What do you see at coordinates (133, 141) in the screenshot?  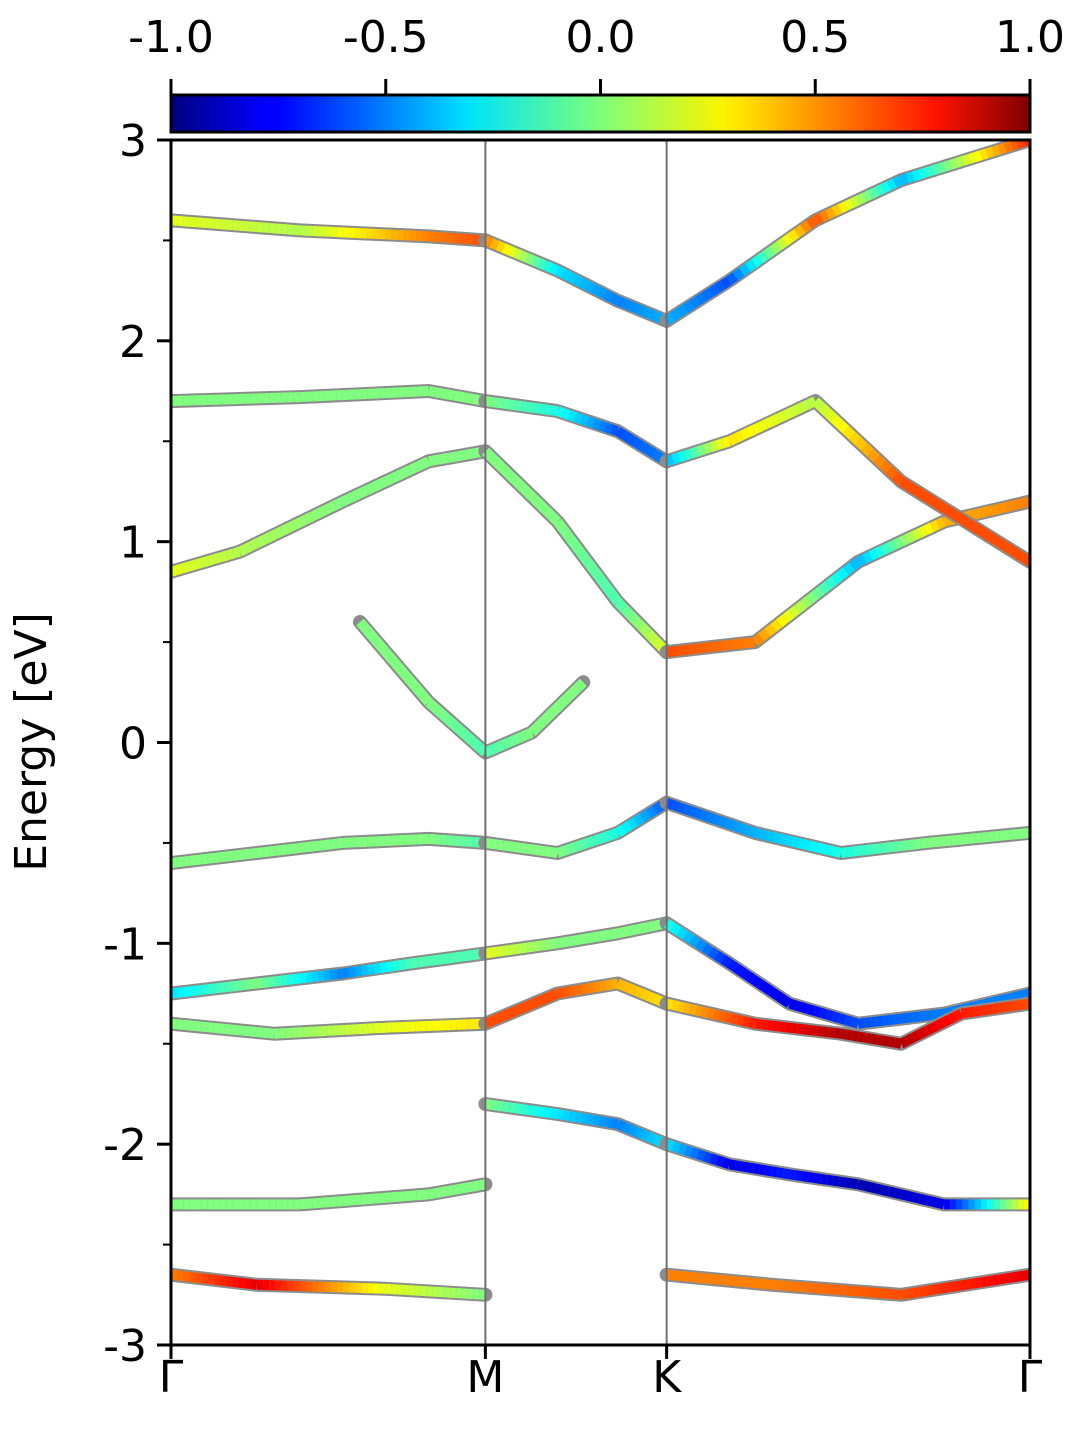 I see `y-tick-label: 3` at bounding box center [133, 141].